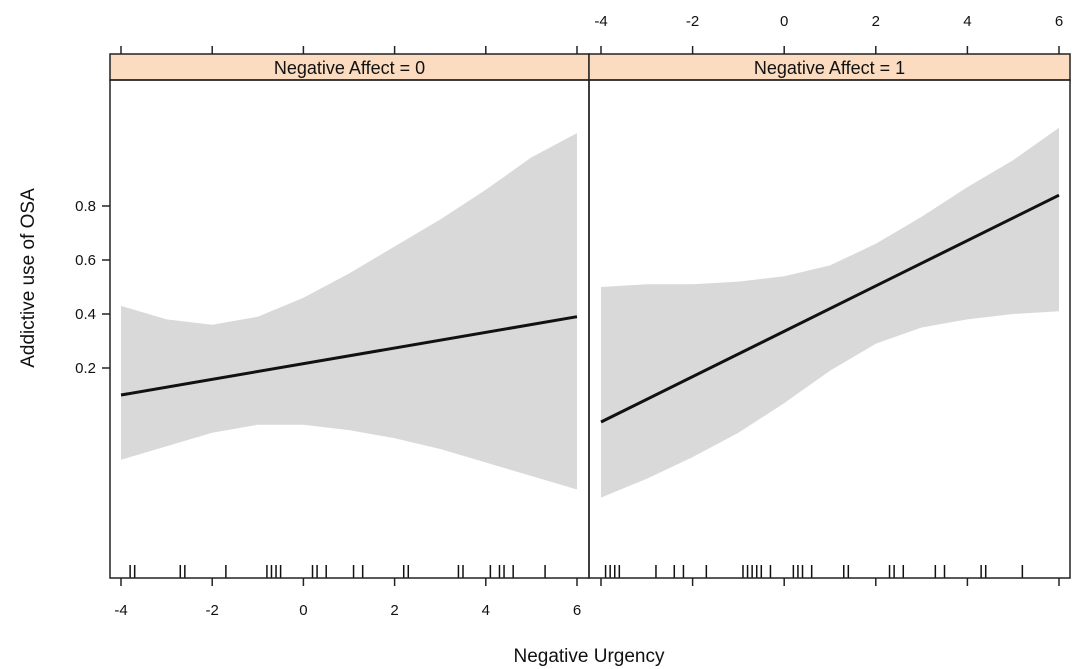  I want to click on x-axis-title: Negative Urgency, so click(589, 656).